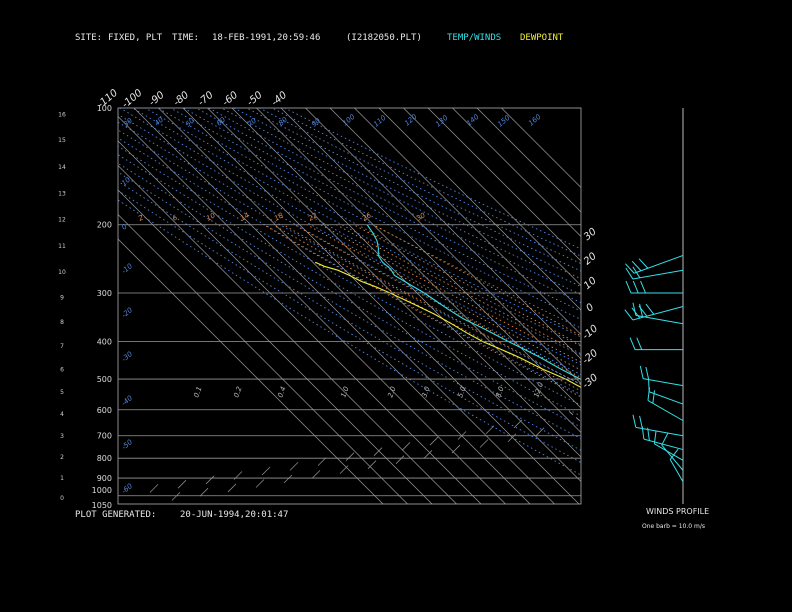  Describe the element at coordinates (590, 283) in the screenshot. I see `temperature-right-tick-label: 10` at that location.